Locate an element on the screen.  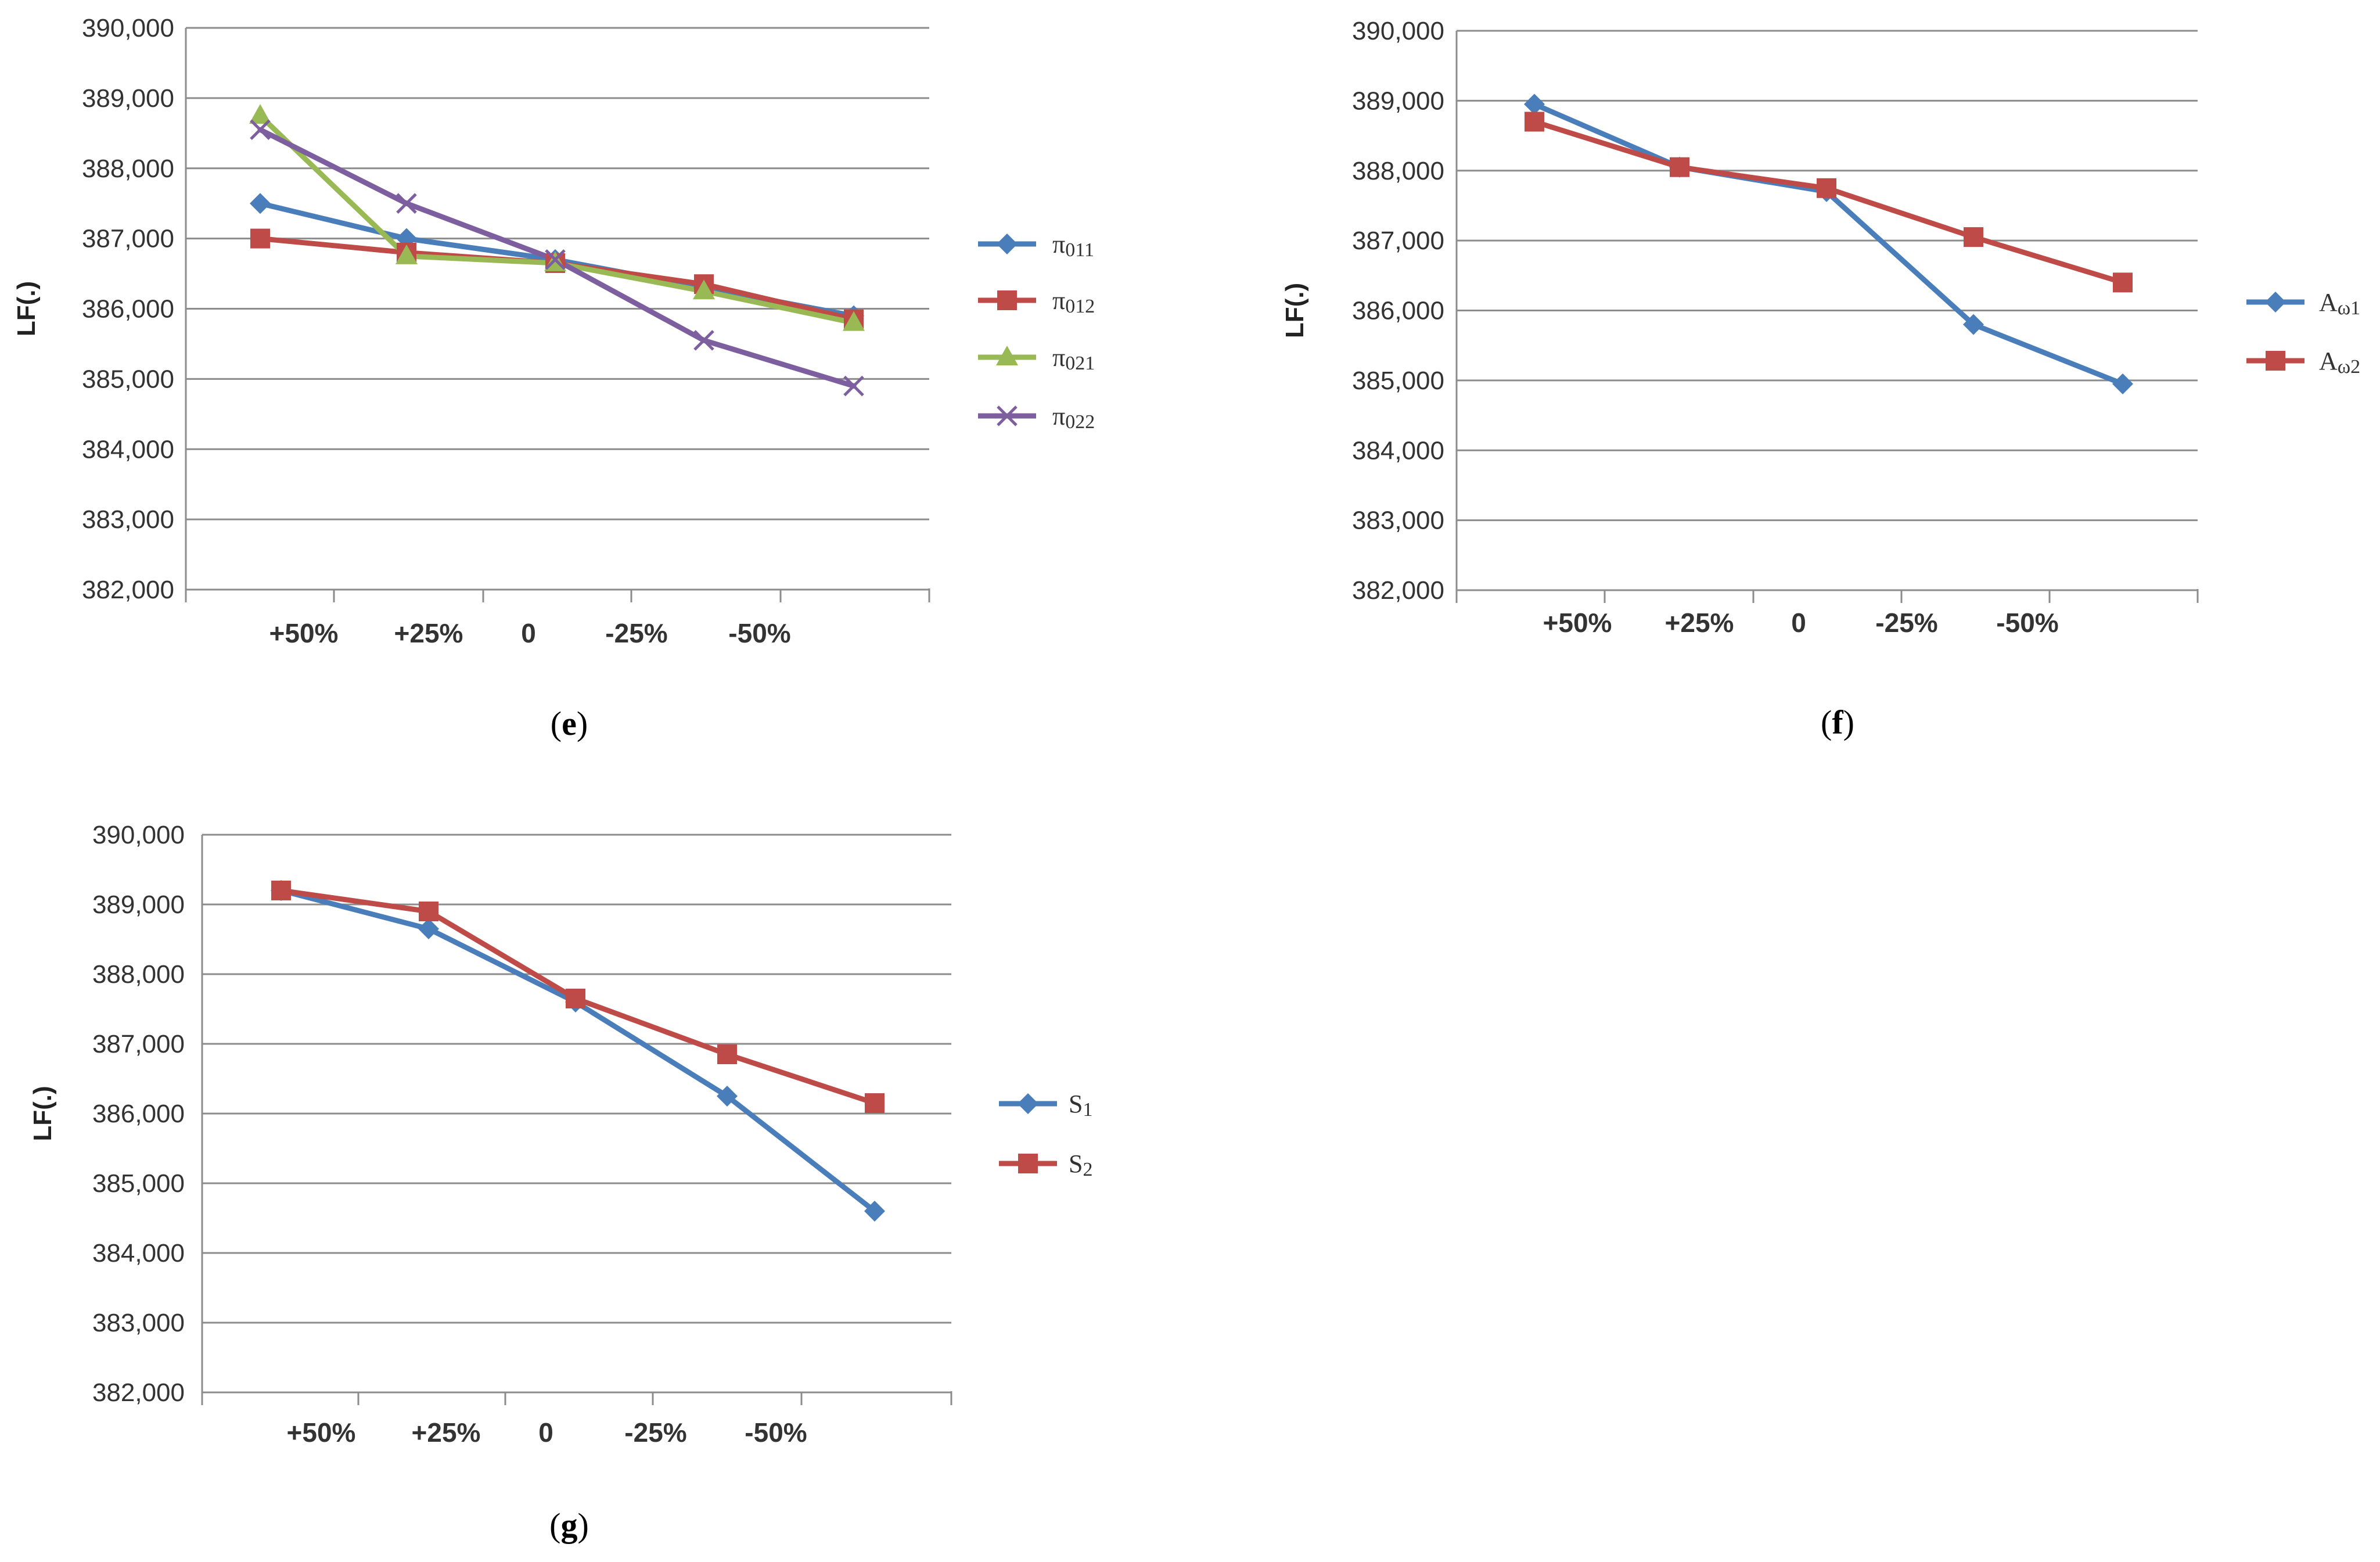
legend-label: π011 is located at coordinates (1073, 246).